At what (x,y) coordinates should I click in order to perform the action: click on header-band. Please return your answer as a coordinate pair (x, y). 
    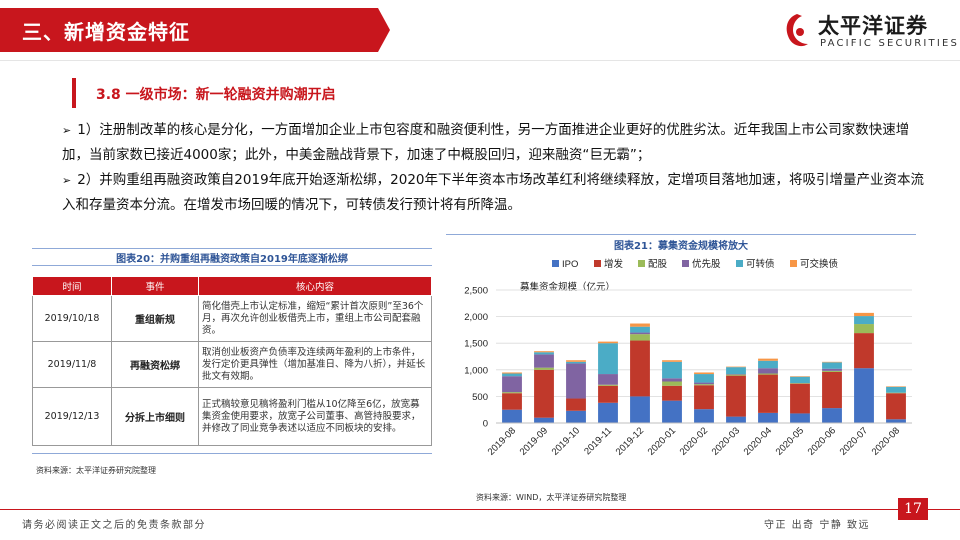
    Looking at the image, I should click on (195, 30).